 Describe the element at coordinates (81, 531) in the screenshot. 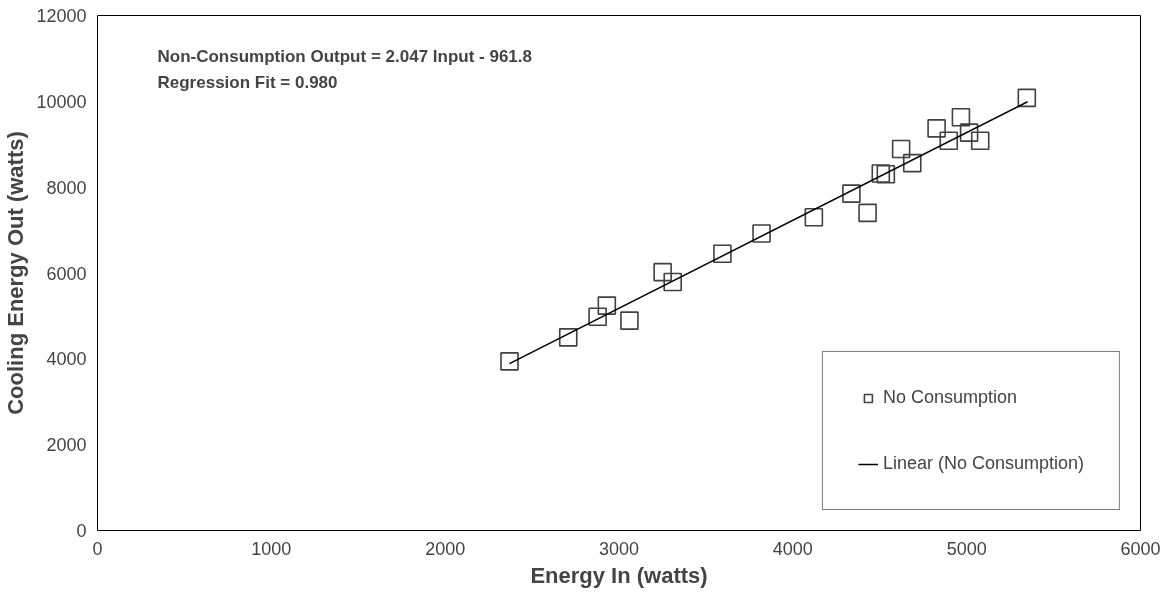

I see `y-tick-label: 0` at that location.